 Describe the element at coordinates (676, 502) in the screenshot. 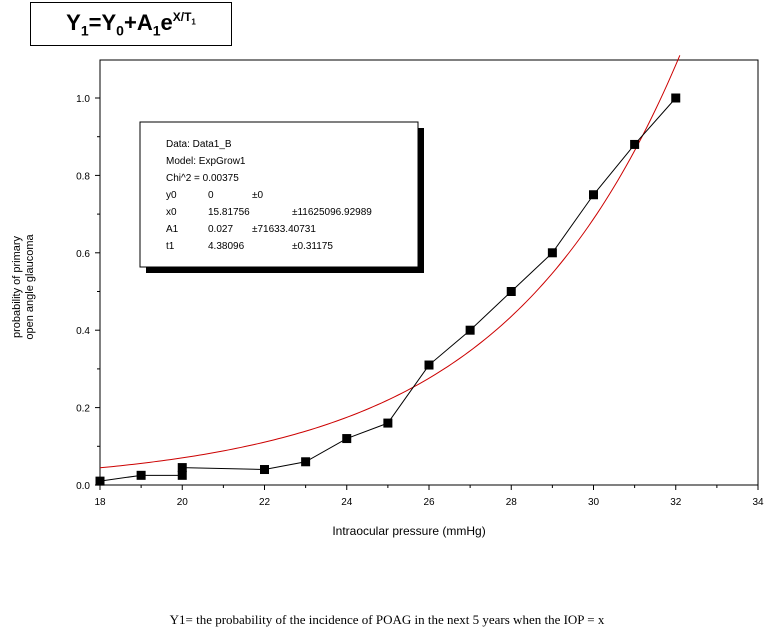

I see `x-tick-label: 32` at that location.